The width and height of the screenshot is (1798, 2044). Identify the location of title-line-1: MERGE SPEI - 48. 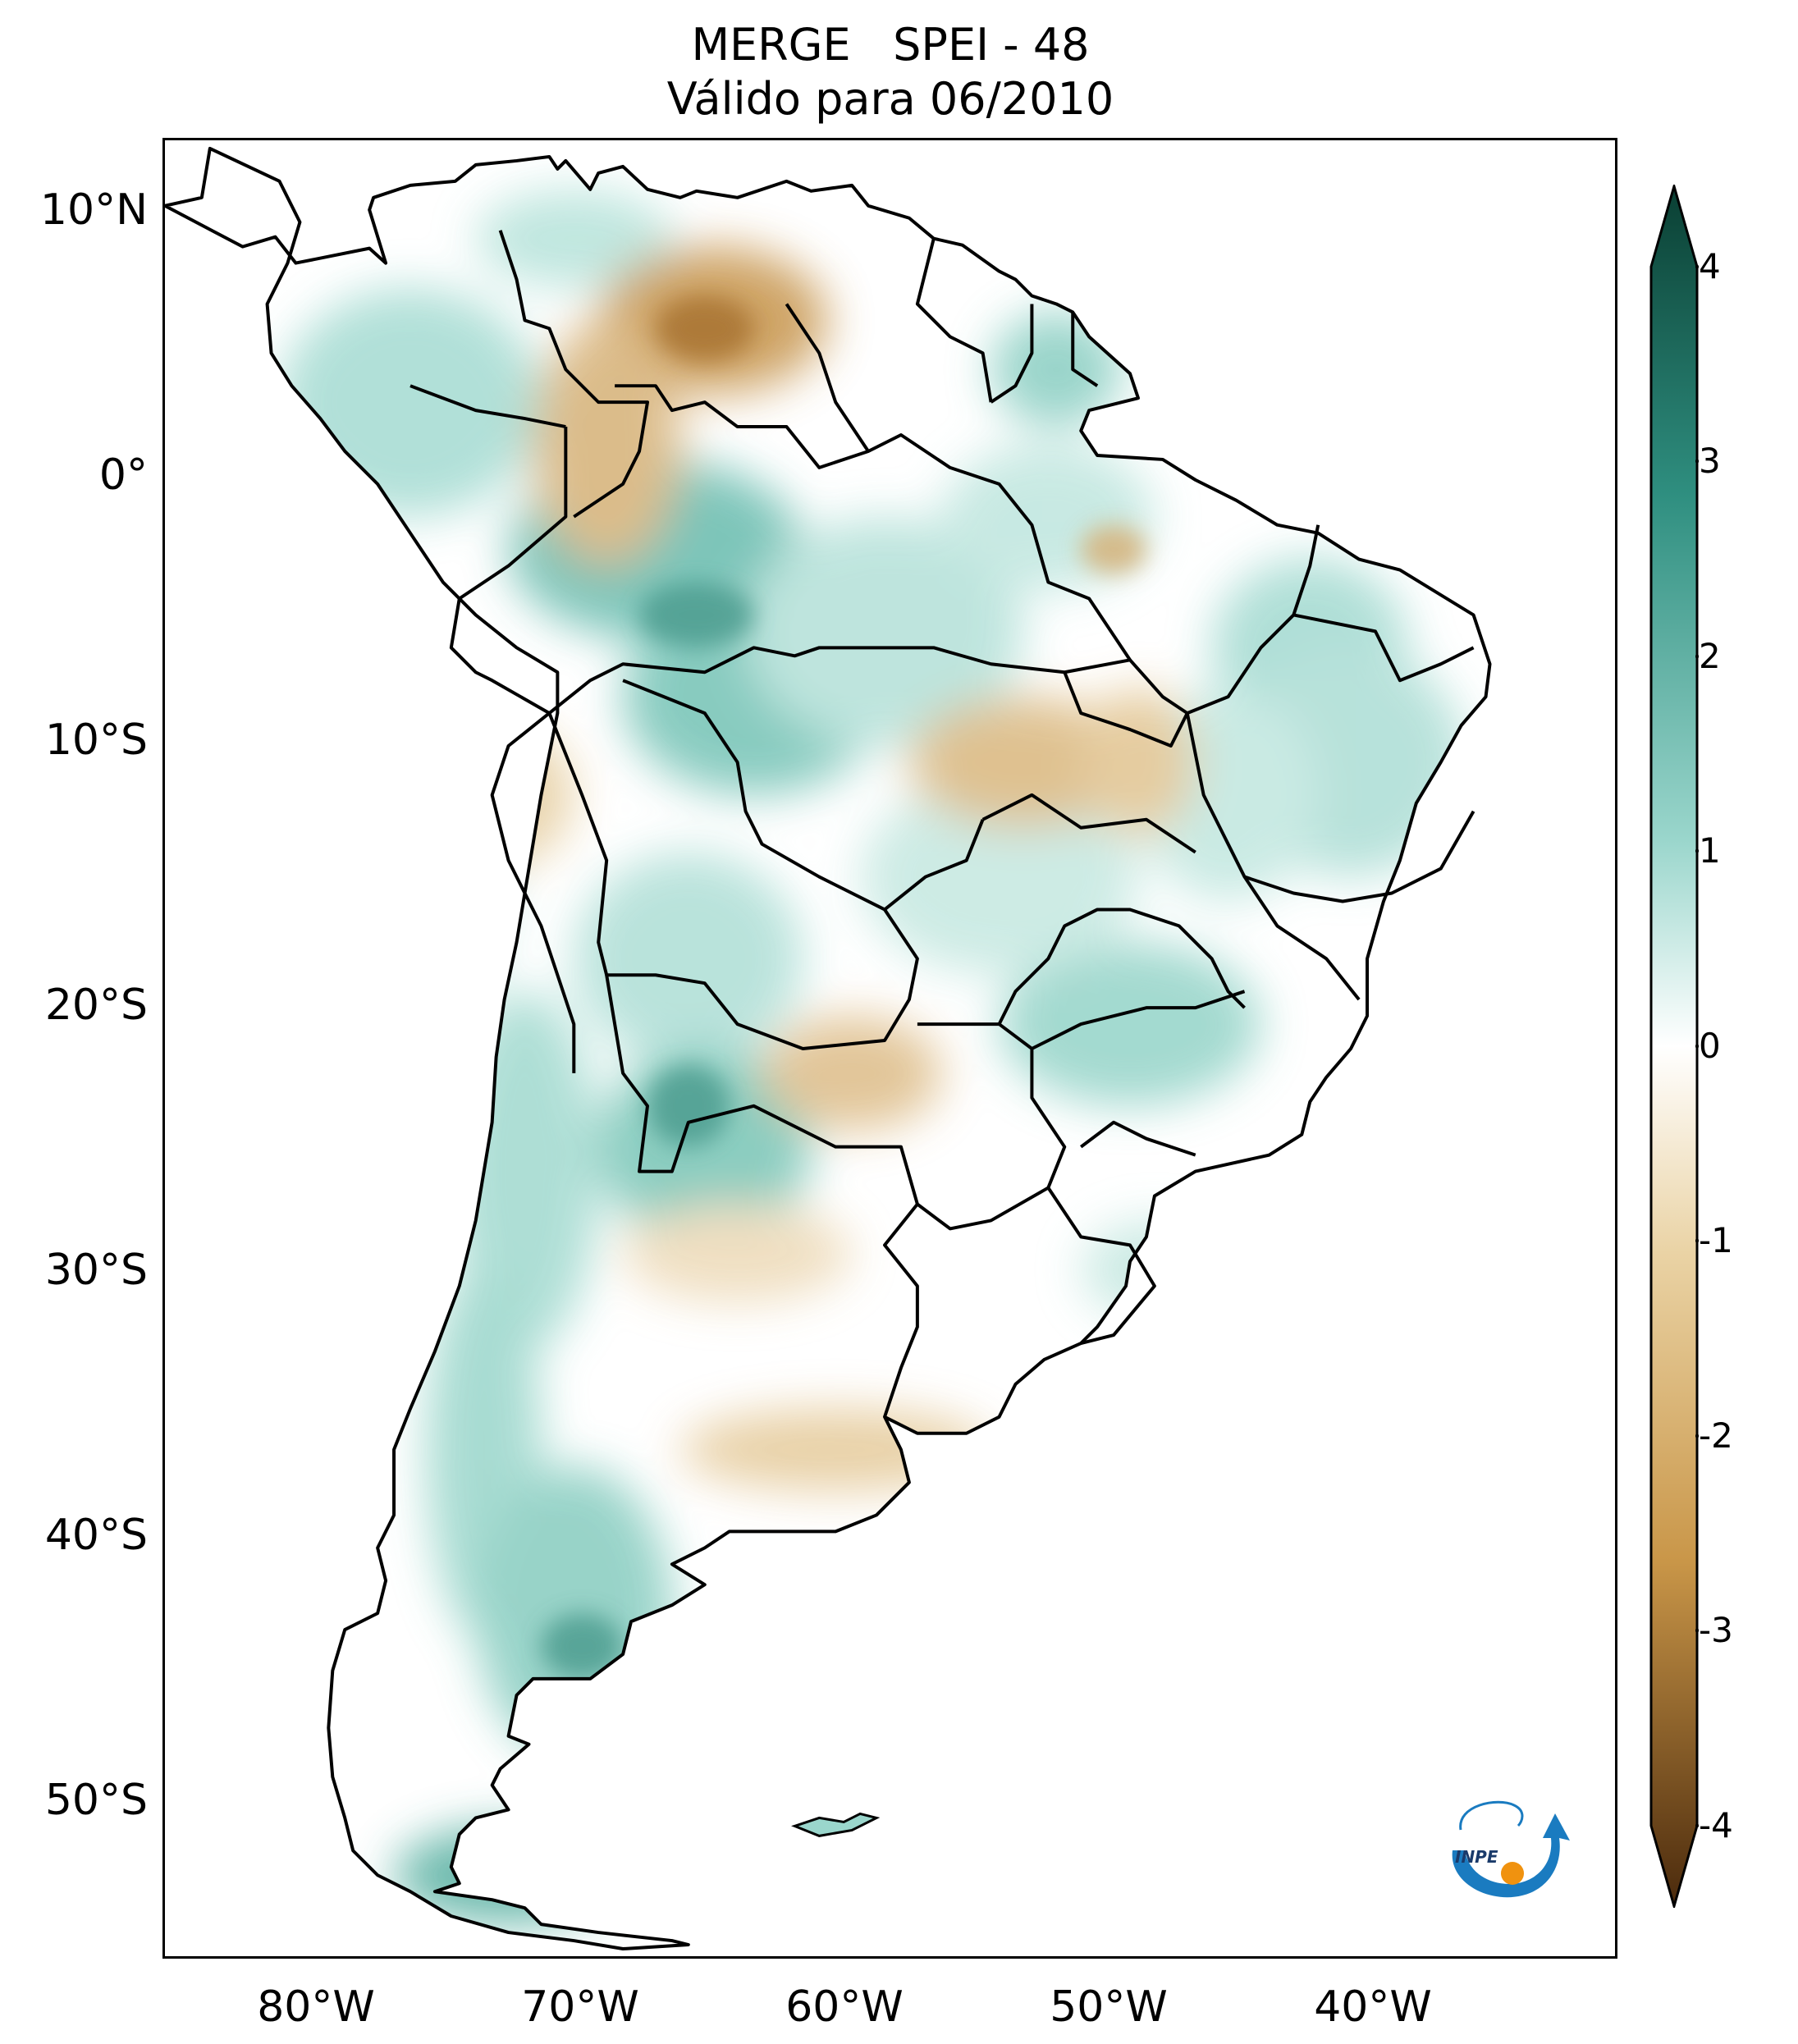
(890, 45).